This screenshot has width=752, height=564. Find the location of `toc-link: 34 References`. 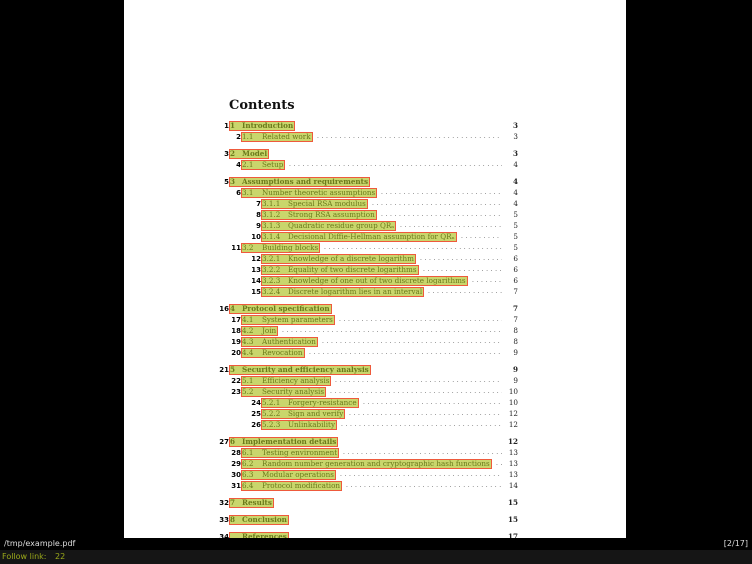

toc-link: 34 References is located at coordinates (254, 535).